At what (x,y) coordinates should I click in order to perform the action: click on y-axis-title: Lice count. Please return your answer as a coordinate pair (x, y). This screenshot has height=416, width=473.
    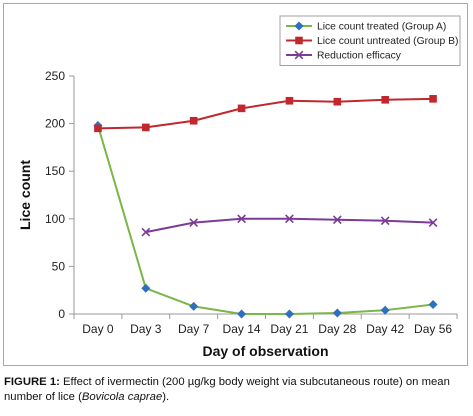
    Looking at the image, I should click on (25, 195).